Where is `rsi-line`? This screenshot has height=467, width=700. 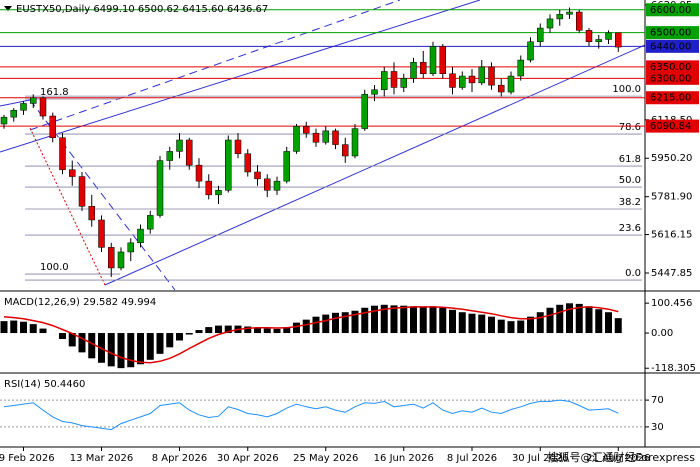 rsi-line is located at coordinates (311, 415).